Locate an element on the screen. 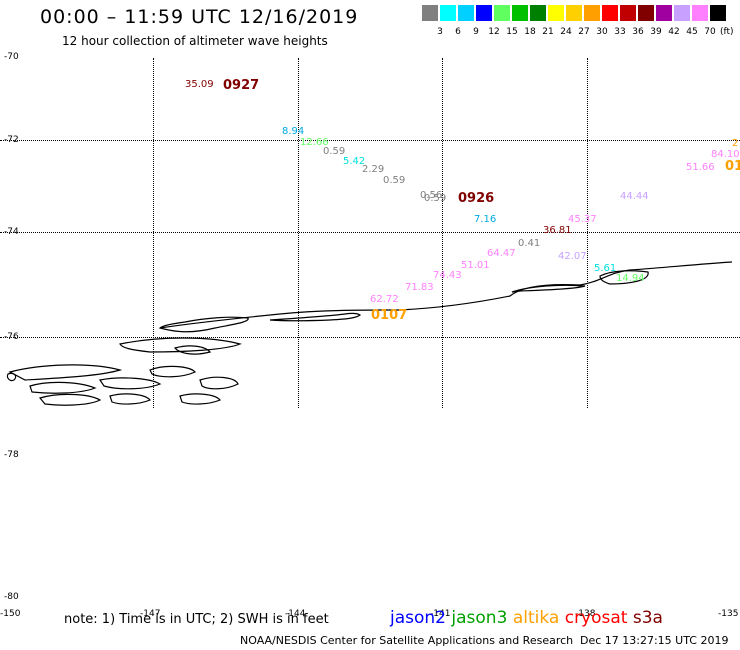 This screenshot has height=650, width=740. scale-label: 27 is located at coordinates (584, 32).